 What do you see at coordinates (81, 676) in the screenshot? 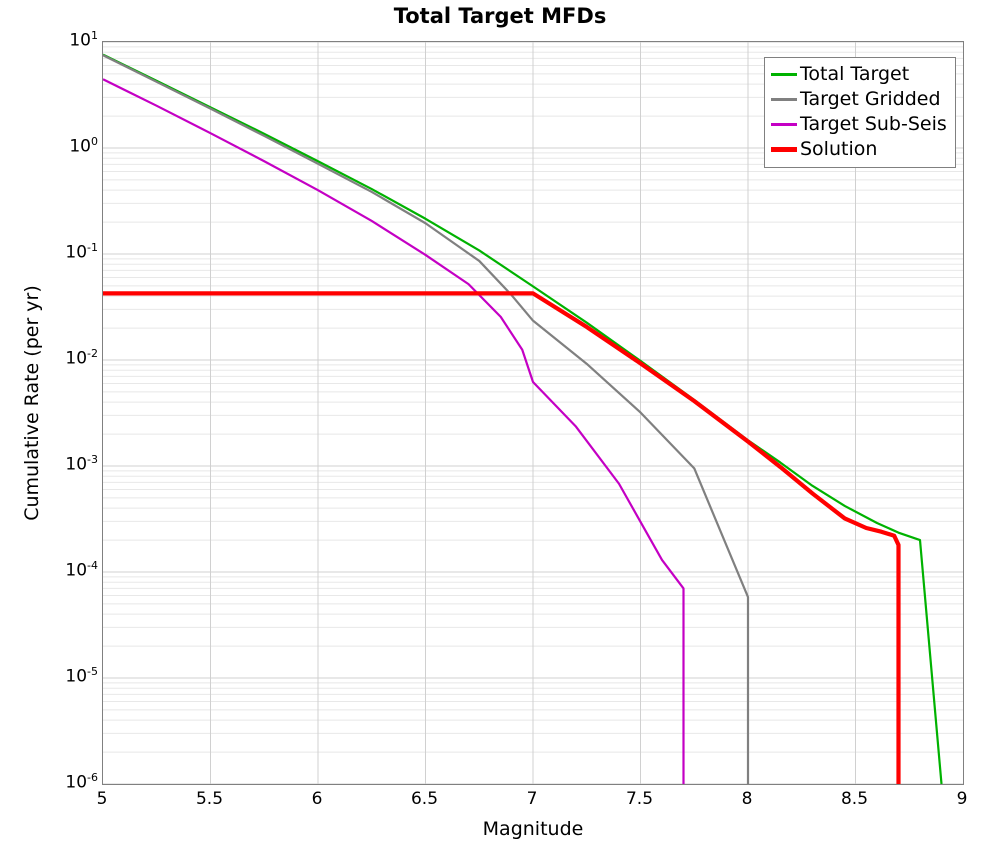
I see `y-tick-label: 10⁻⁵` at bounding box center [81, 676].